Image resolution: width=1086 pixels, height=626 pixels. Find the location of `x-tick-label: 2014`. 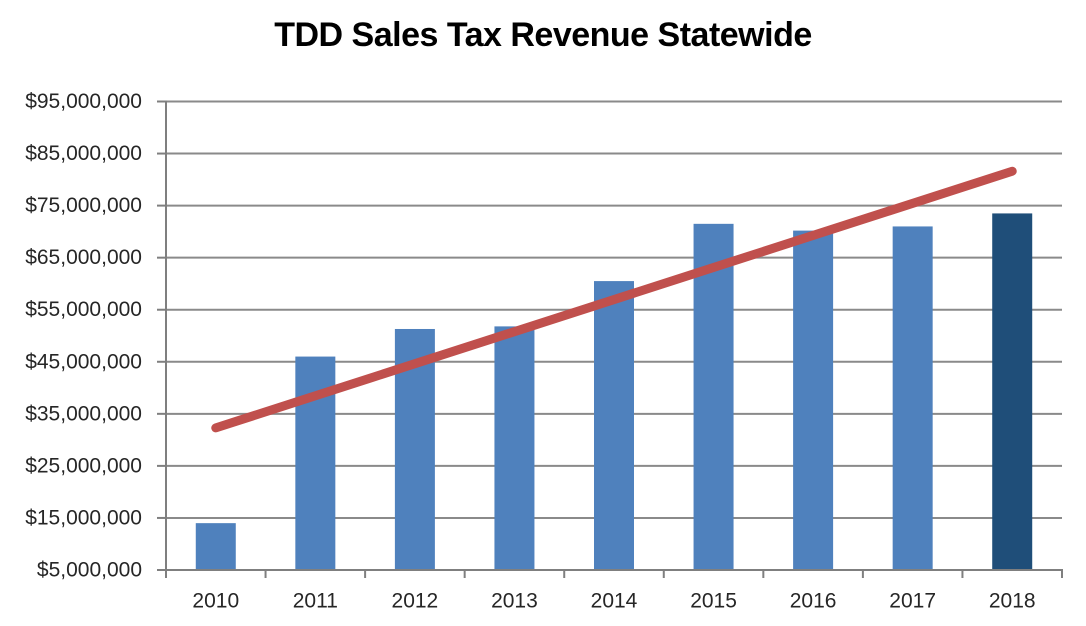

x-tick-label: 2014 is located at coordinates (614, 601).